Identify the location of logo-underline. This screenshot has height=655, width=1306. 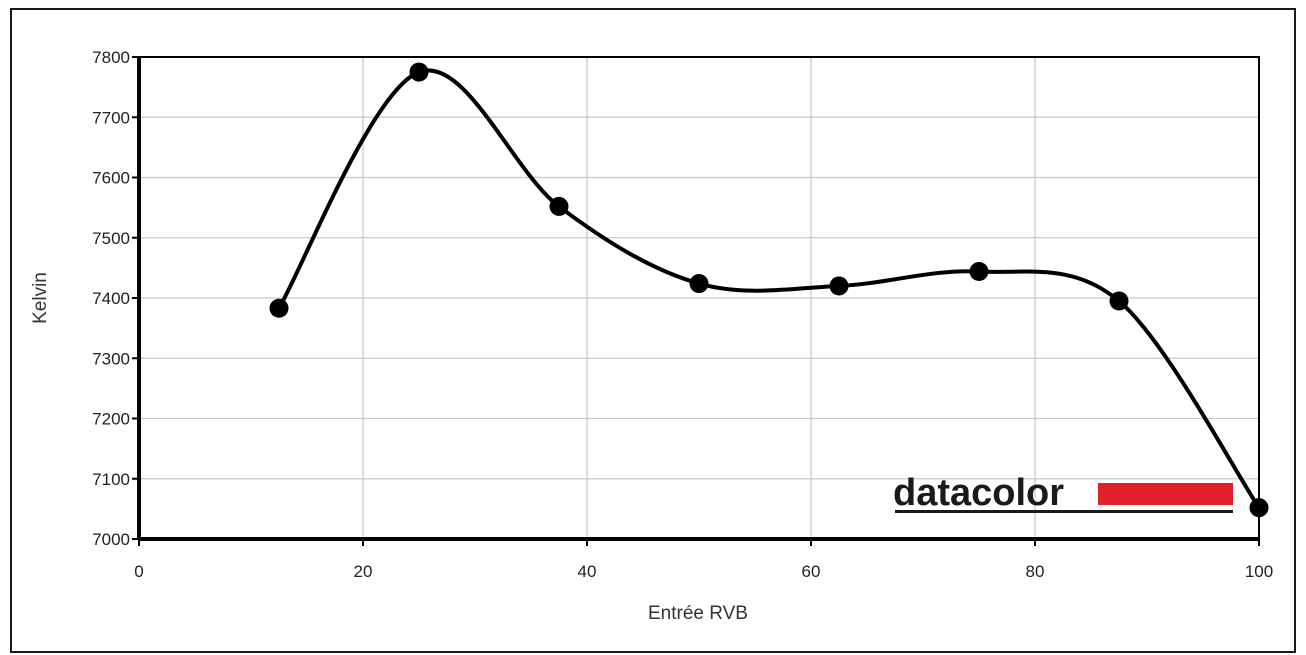
(1064, 511).